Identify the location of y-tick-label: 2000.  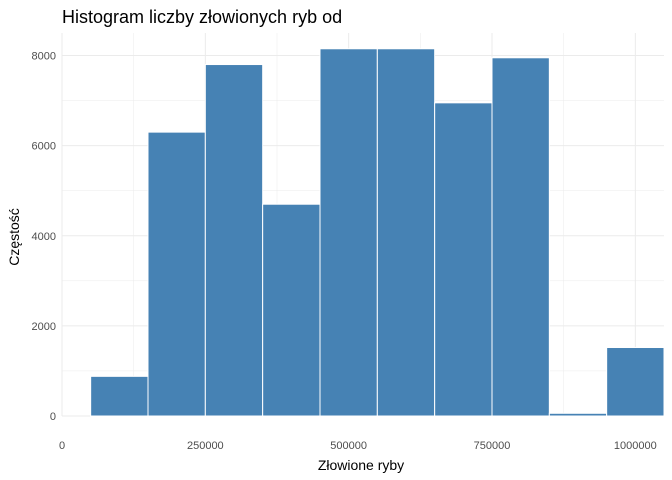
(44, 327).